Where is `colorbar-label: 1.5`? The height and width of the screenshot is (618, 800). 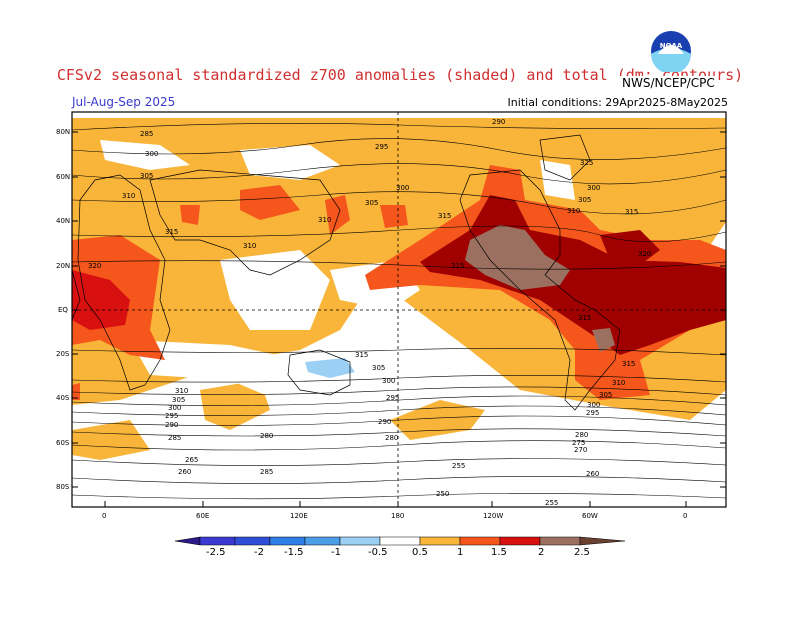 colorbar-label: 1.5 is located at coordinates (499, 552).